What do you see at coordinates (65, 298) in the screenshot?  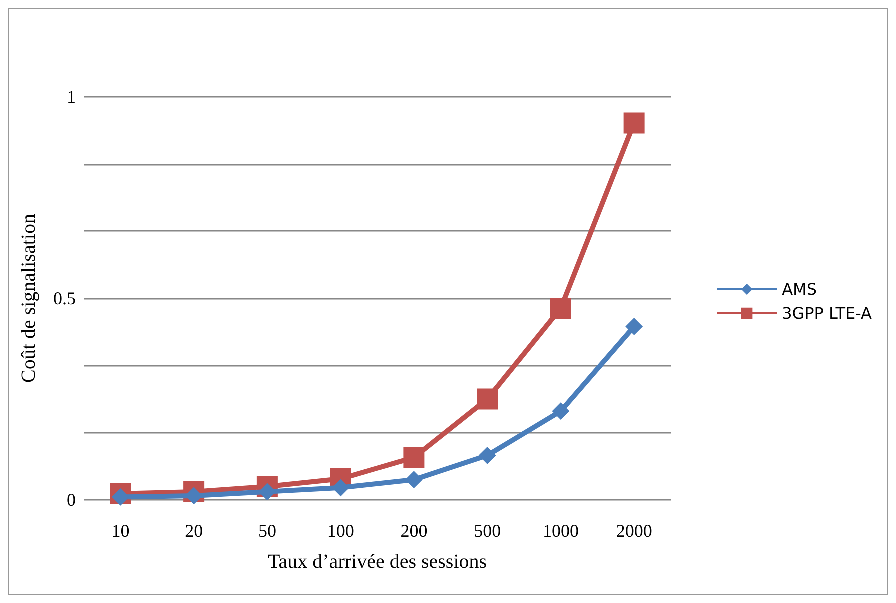 I see `y-tick-label: 0.5` at bounding box center [65, 298].